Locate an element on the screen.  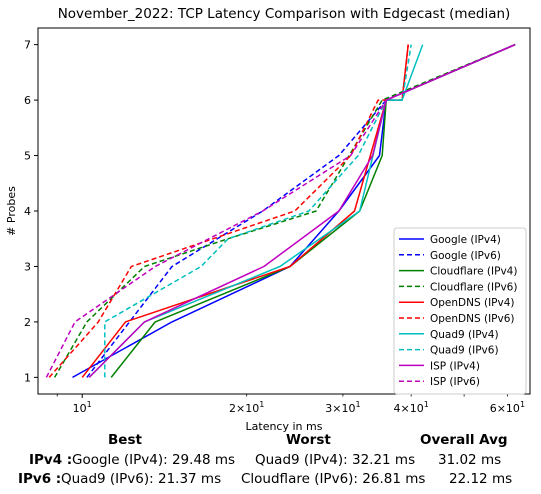
legend-label-opendns-ipv6: OpenDNS (IPv6) is located at coordinates (472, 319).